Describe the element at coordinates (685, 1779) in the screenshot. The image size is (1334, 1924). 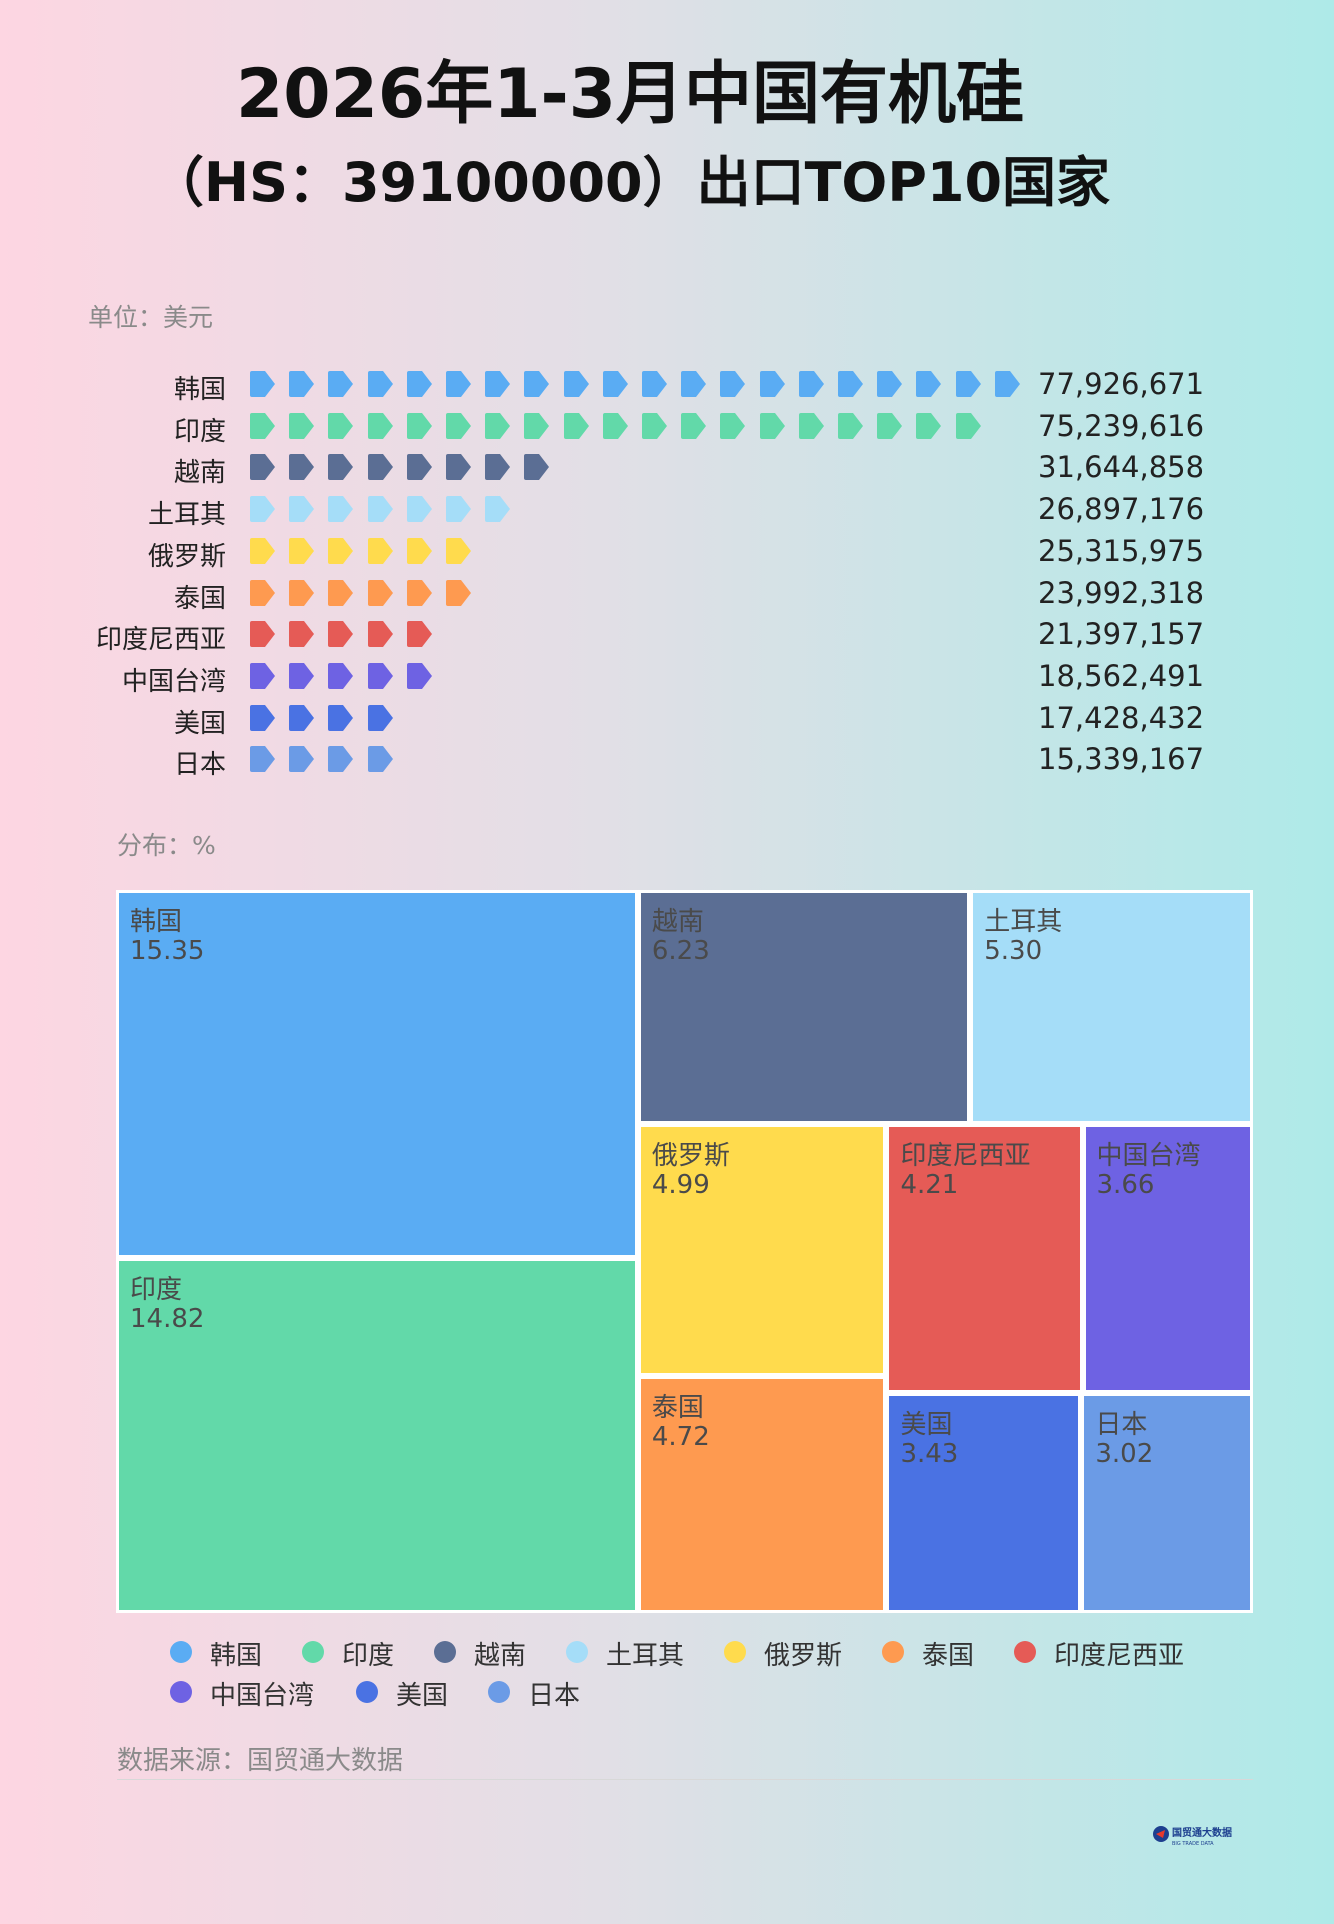
I see `divider` at that location.